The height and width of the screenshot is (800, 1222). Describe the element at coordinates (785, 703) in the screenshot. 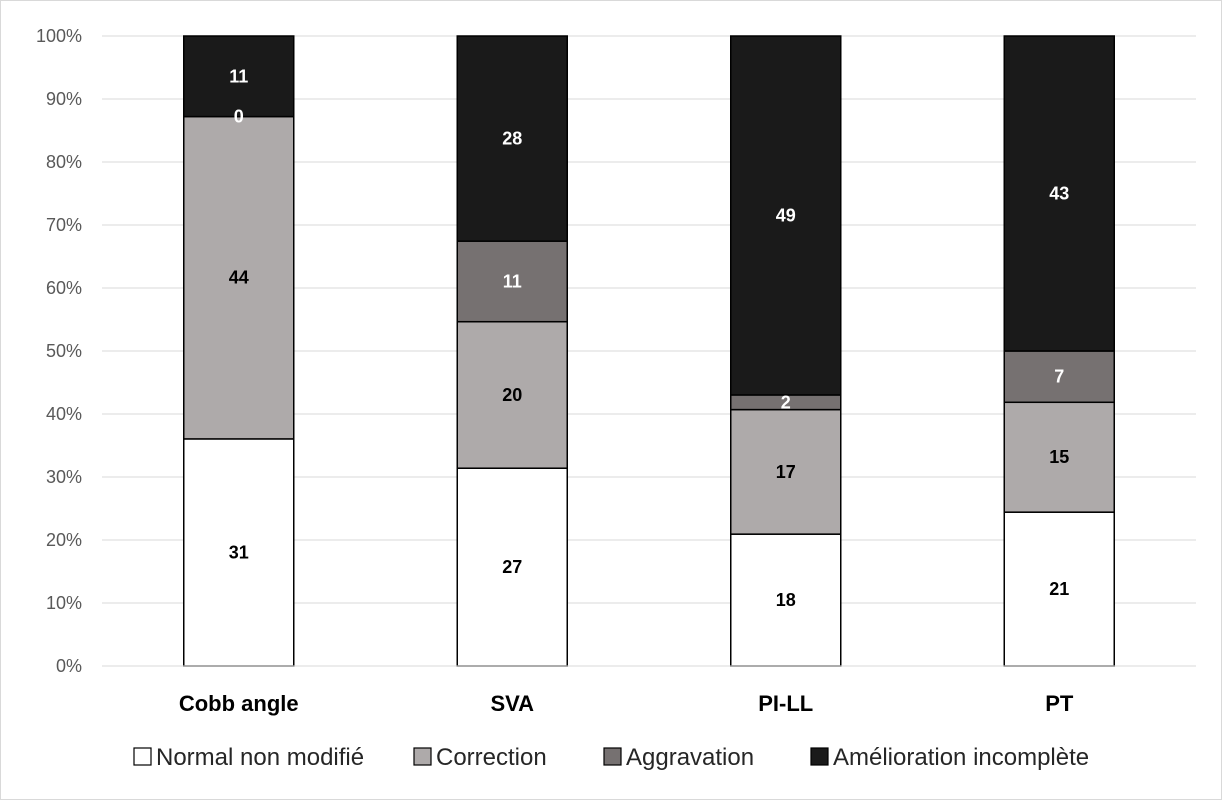

I see `category-label: PI-LL` at that location.